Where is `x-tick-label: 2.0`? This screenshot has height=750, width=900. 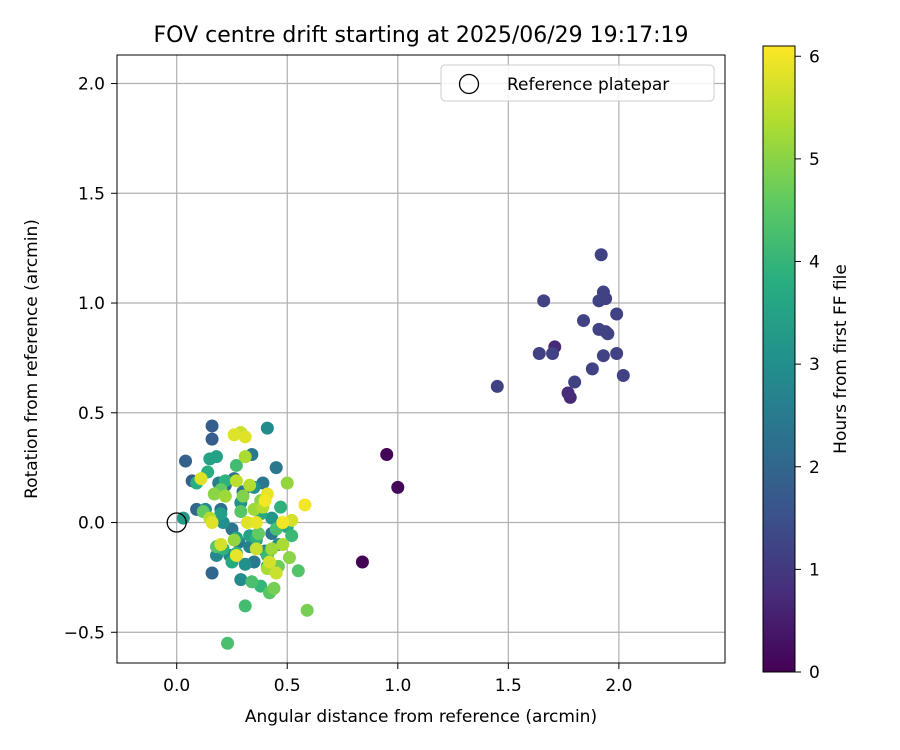 x-tick-label: 2.0 is located at coordinates (618, 686).